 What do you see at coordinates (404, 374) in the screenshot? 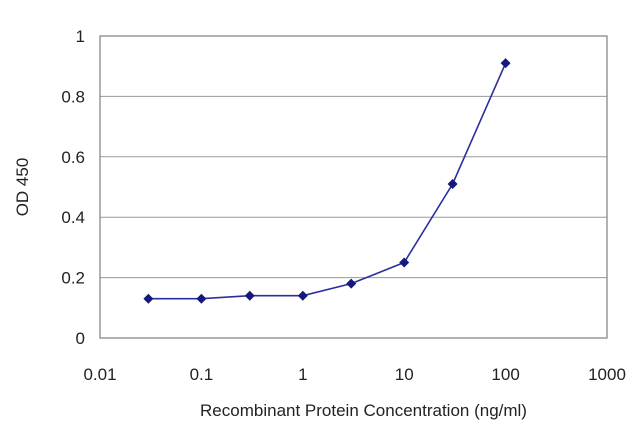
I see `x-tick-label: 10` at bounding box center [404, 374].